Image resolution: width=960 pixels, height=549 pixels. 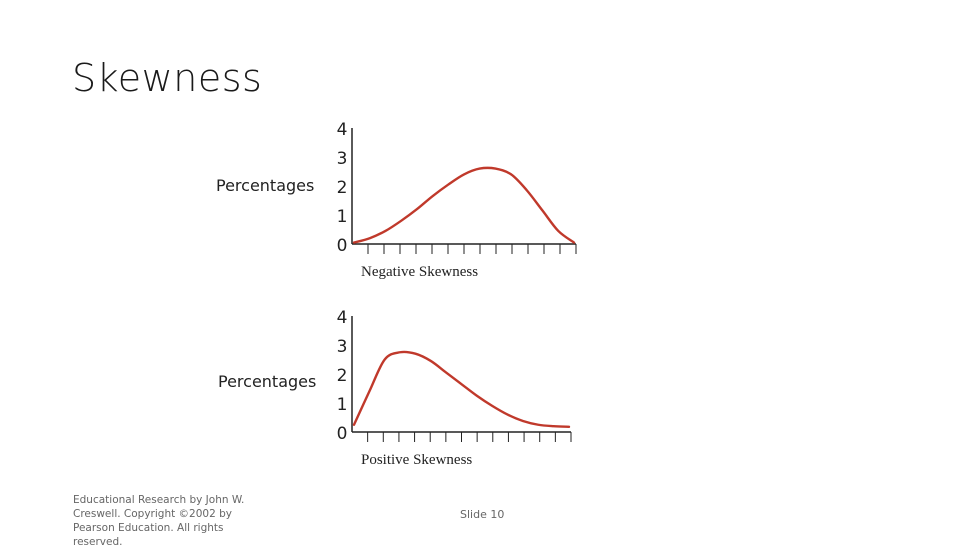 What do you see at coordinates (342, 246) in the screenshot?
I see `y-tick-label-negative: 0` at bounding box center [342, 246].